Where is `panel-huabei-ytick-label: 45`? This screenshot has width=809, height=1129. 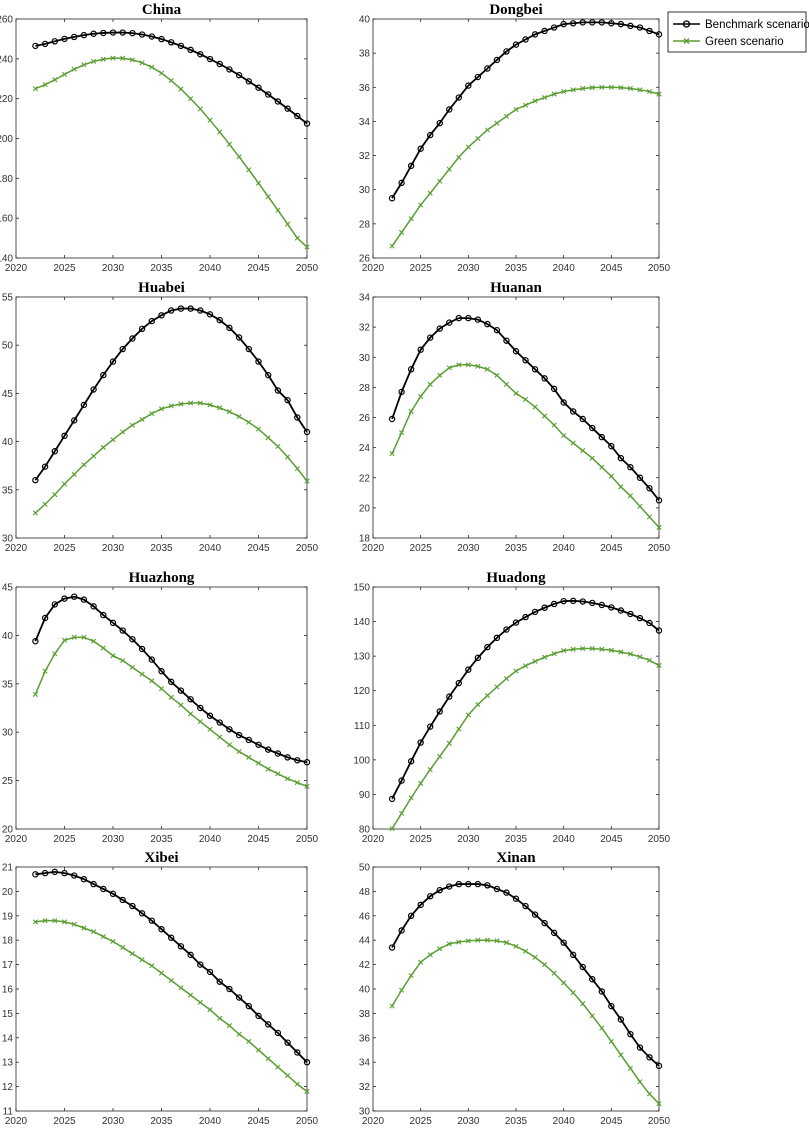
panel-huabei-ytick-label: 45 is located at coordinates (8, 394).